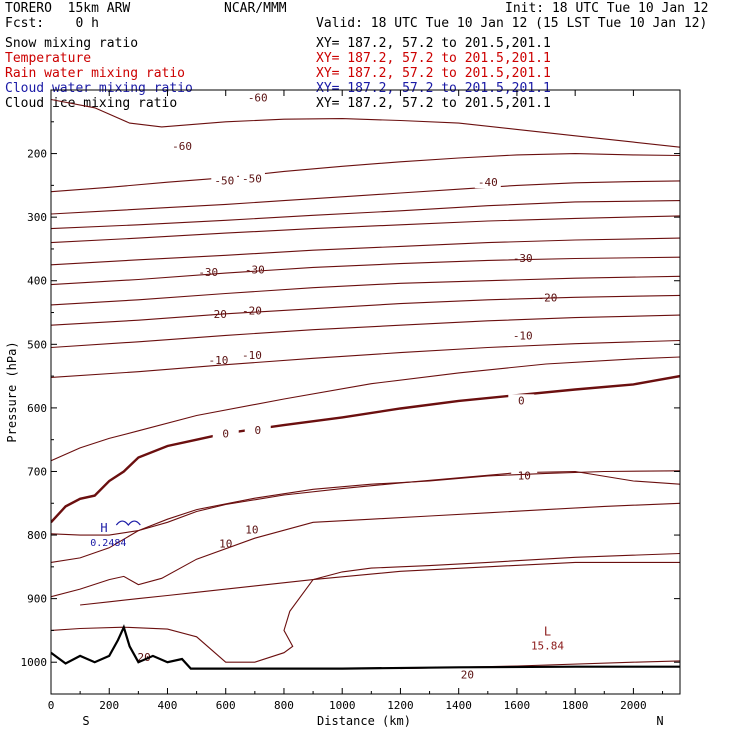  What do you see at coordinates (517, 705) in the screenshot?
I see `x-tick-label-1600: 1600` at bounding box center [517, 705].